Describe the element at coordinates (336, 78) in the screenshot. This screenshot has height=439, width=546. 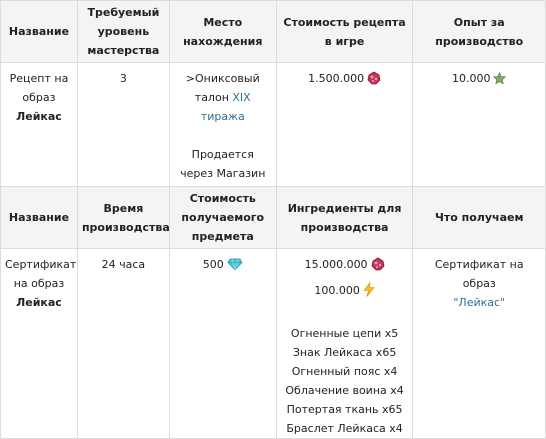
I see `recipe-cost-value: 1.500.000` at that location.